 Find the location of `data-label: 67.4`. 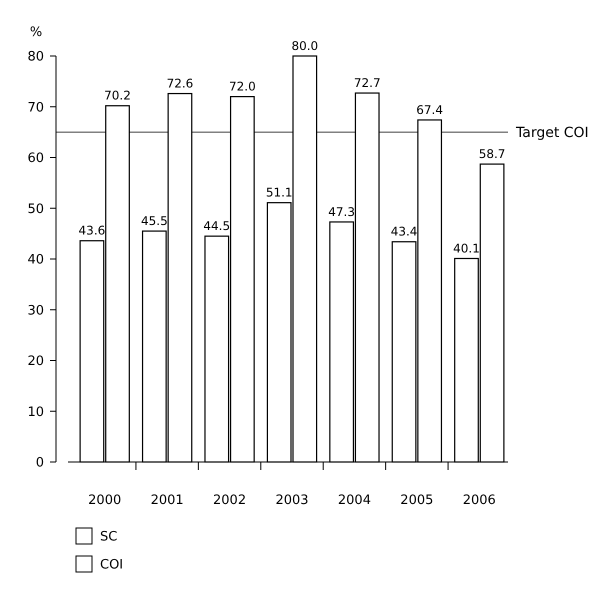

data-label: 67.4 is located at coordinates (430, 109).